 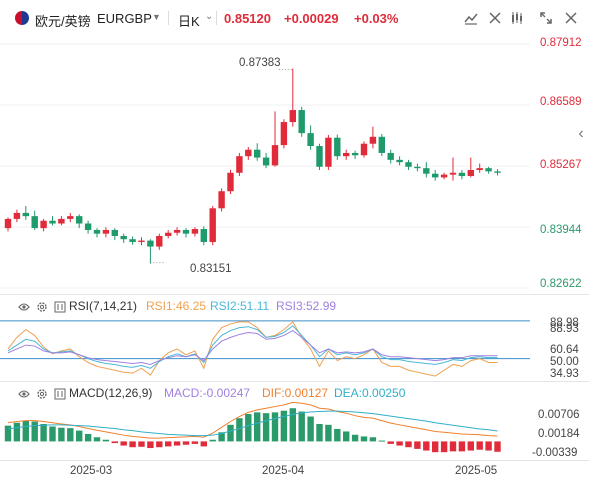 I want to click on close-icon, so click(x=571, y=18).